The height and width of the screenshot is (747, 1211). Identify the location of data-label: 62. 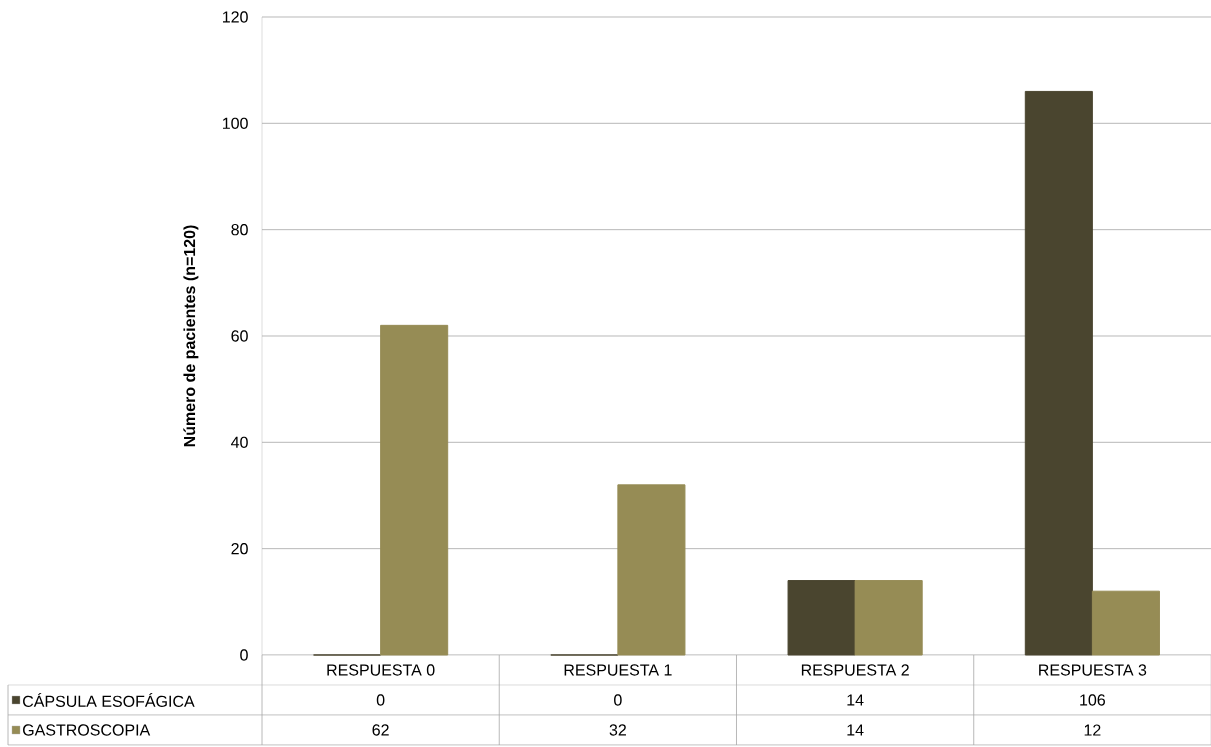
(380, 730).